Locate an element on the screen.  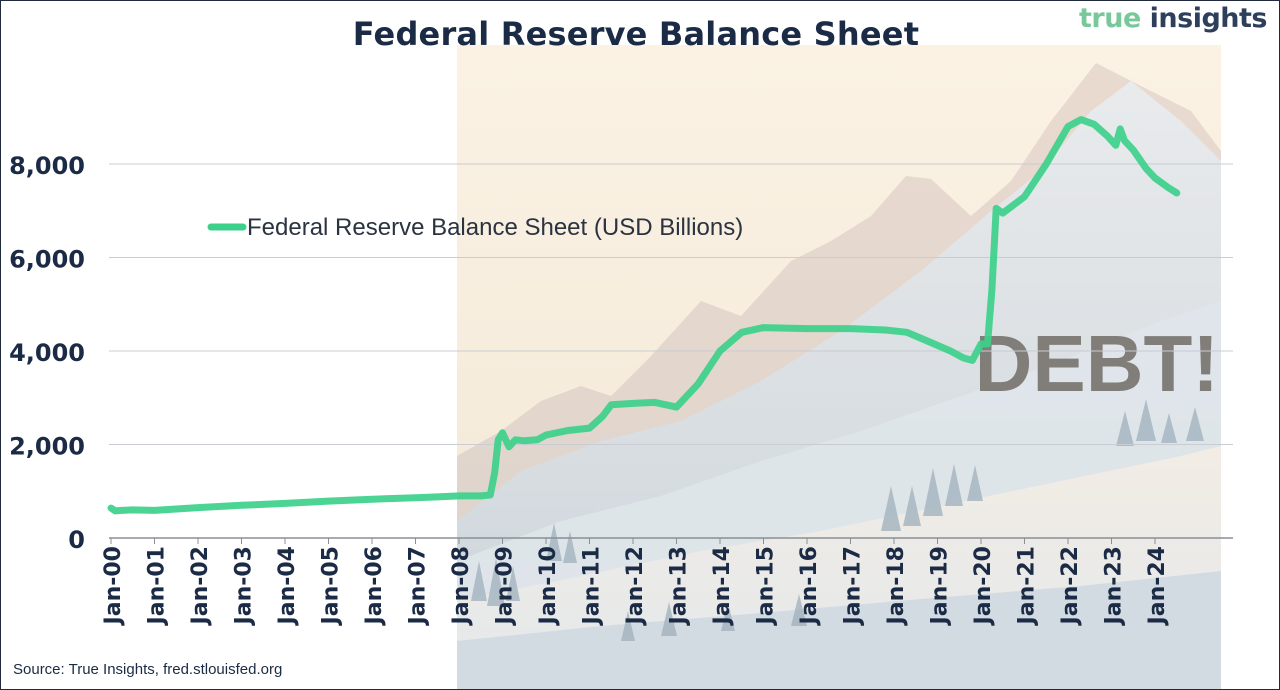
x-tick-label: Jan-15 is located at coordinates (766, 586).